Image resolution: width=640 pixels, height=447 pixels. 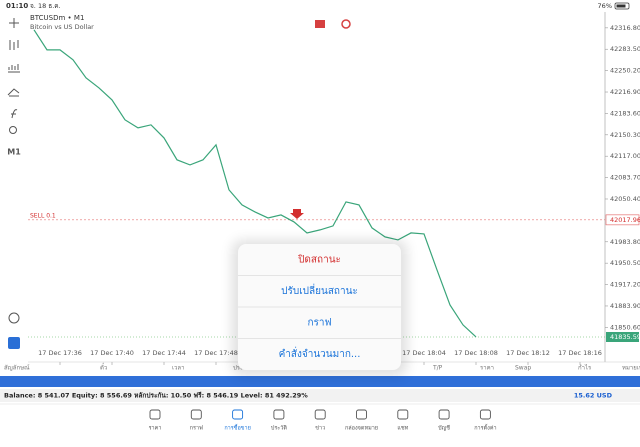 I want to click on x-tick-label: 17 Dec 17:48, so click(x=216, y=353).